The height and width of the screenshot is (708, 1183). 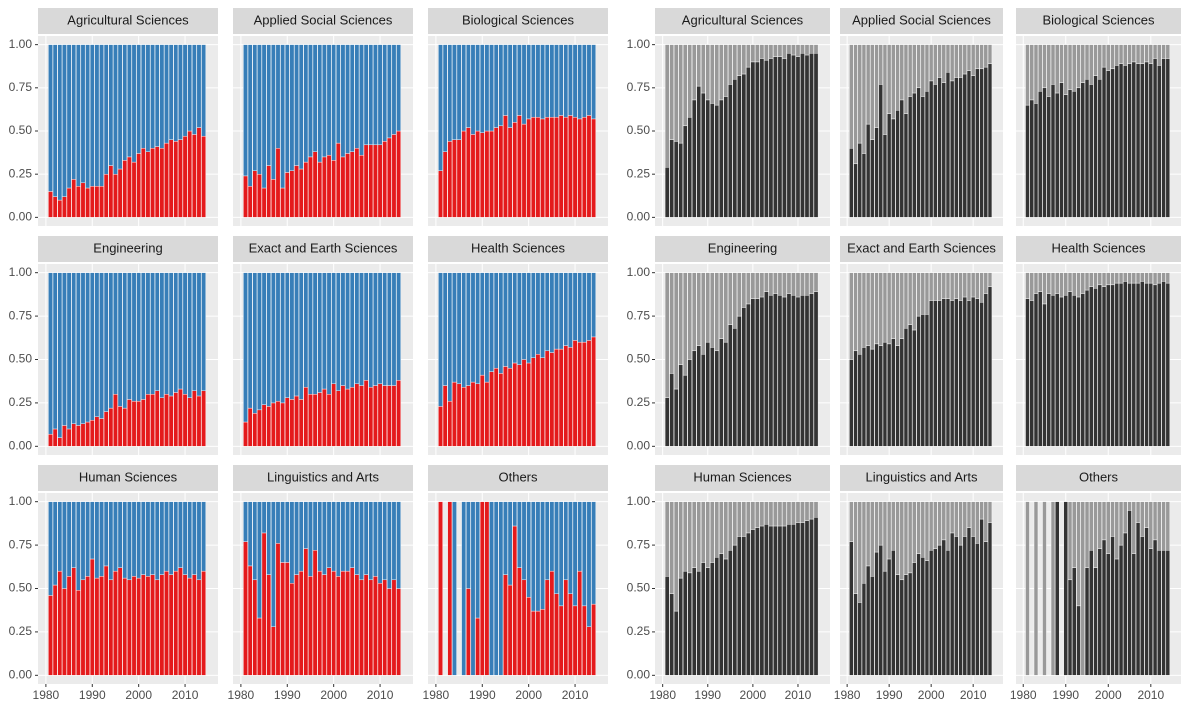 I want to click on y-tick-label: 0.25, so click(x=21, y=631).